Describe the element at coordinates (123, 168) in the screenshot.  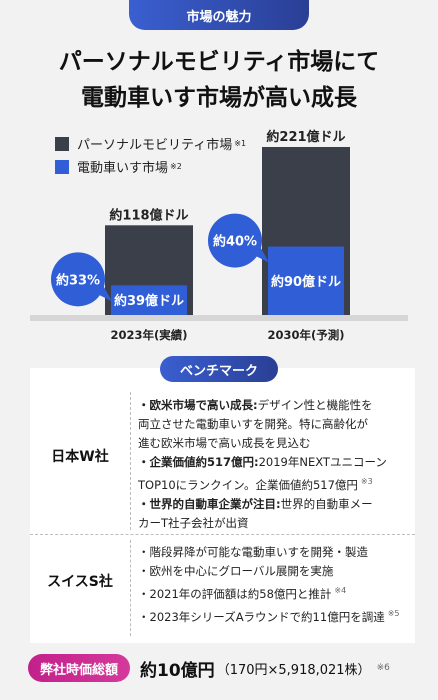
I see `legend-label: 電動車いす市場` at that location.